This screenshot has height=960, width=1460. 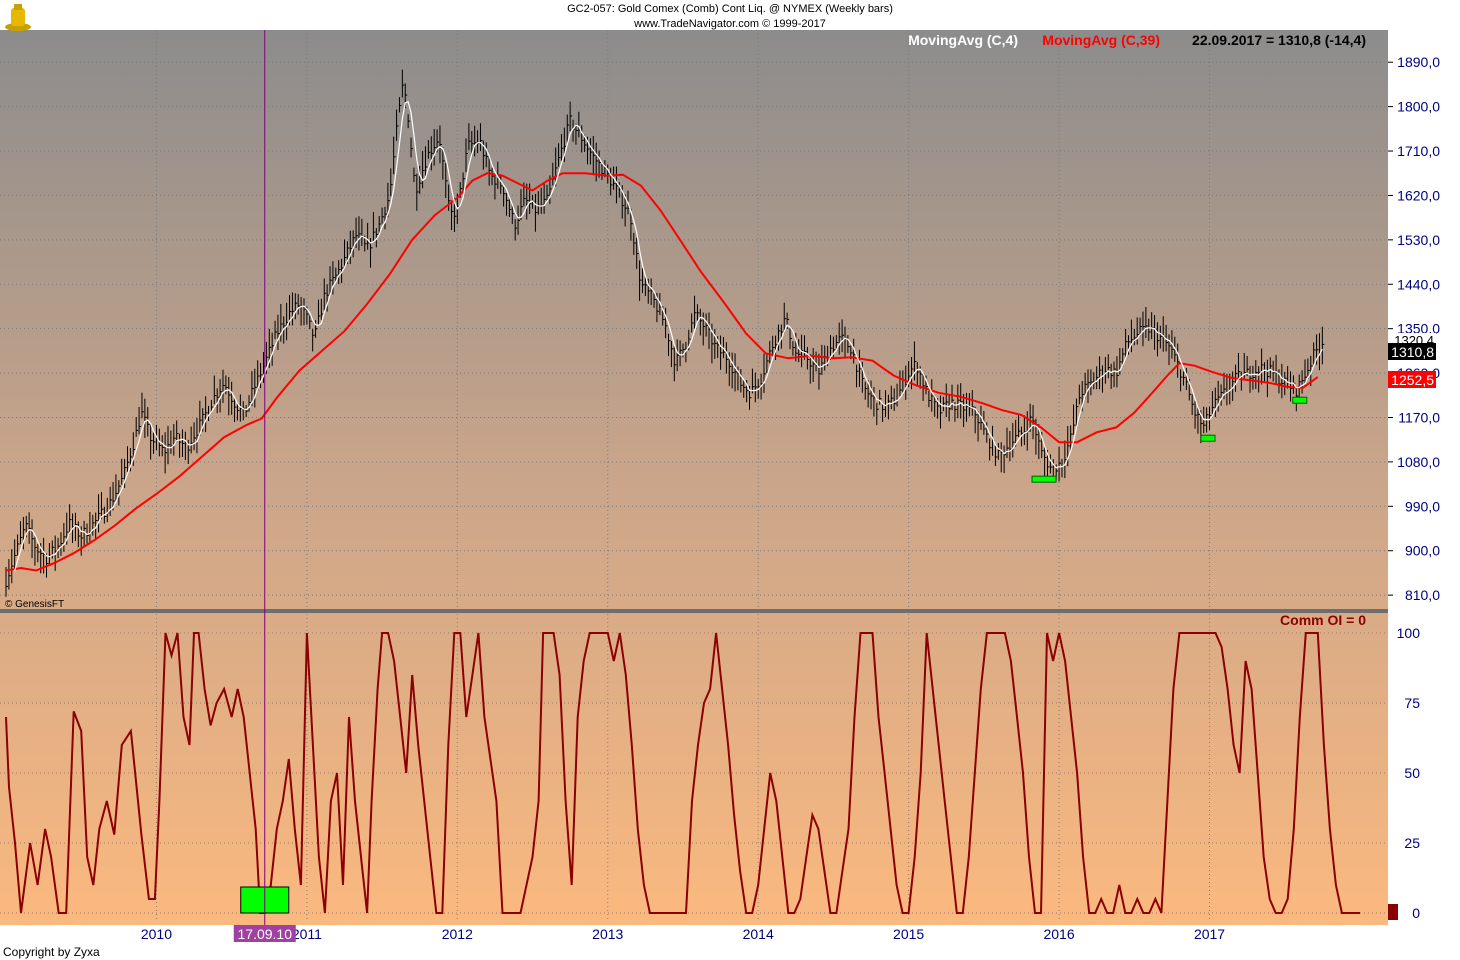 What do you see at coordinates (1169, 439) in the screenshot?
I see `price-signals` at bounding box center [1169, 439].